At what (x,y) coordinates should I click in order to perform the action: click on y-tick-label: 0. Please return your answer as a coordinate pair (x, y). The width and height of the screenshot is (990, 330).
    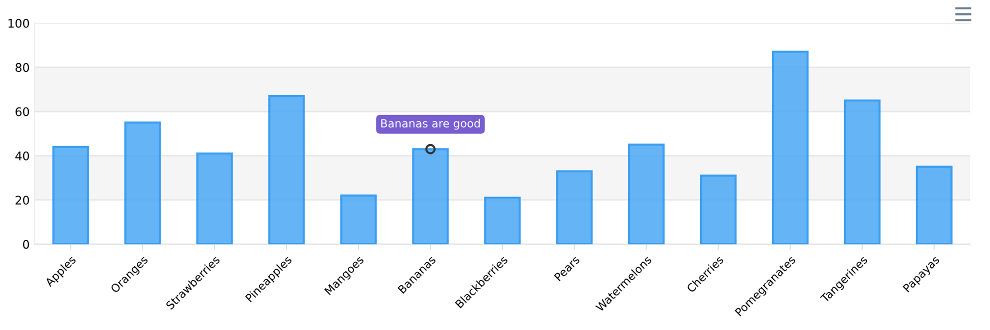
    Looking at the image, I should click on (26, 244).